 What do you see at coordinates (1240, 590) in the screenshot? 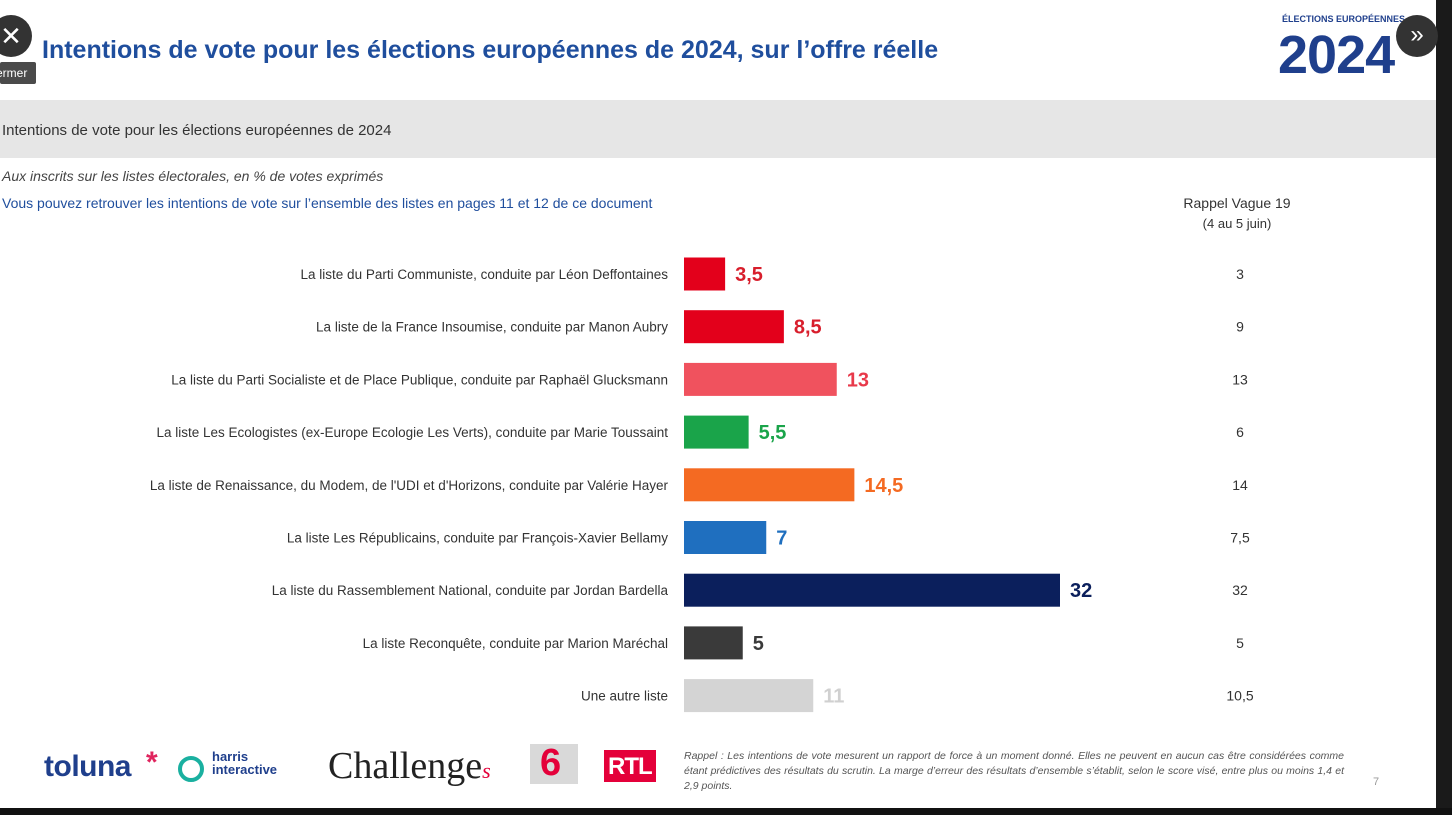
I see `previous-wave-value: 32` at bounding box center [1240, 590].